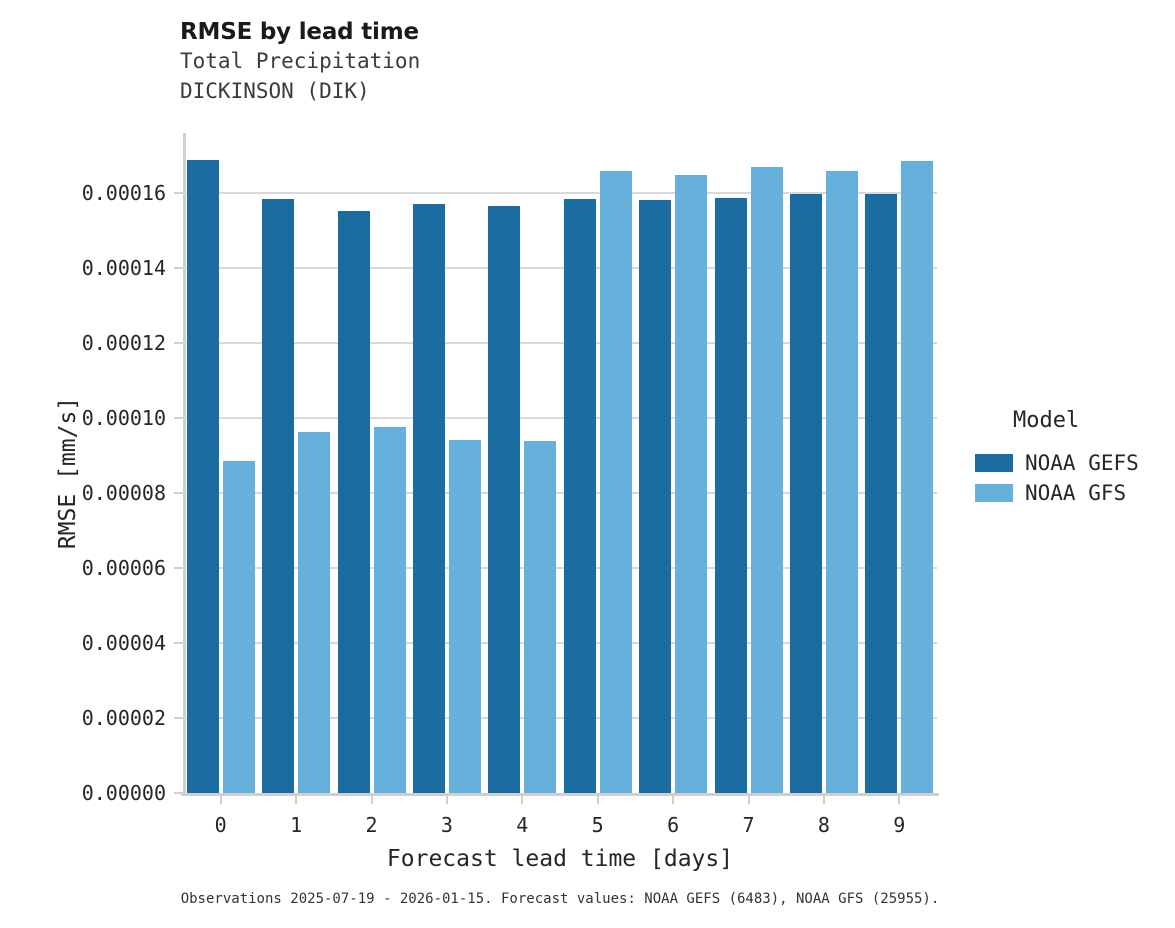 The image size is (1175, 928). I want to click on x-axis-tick-label: 8, so click(823, 825).